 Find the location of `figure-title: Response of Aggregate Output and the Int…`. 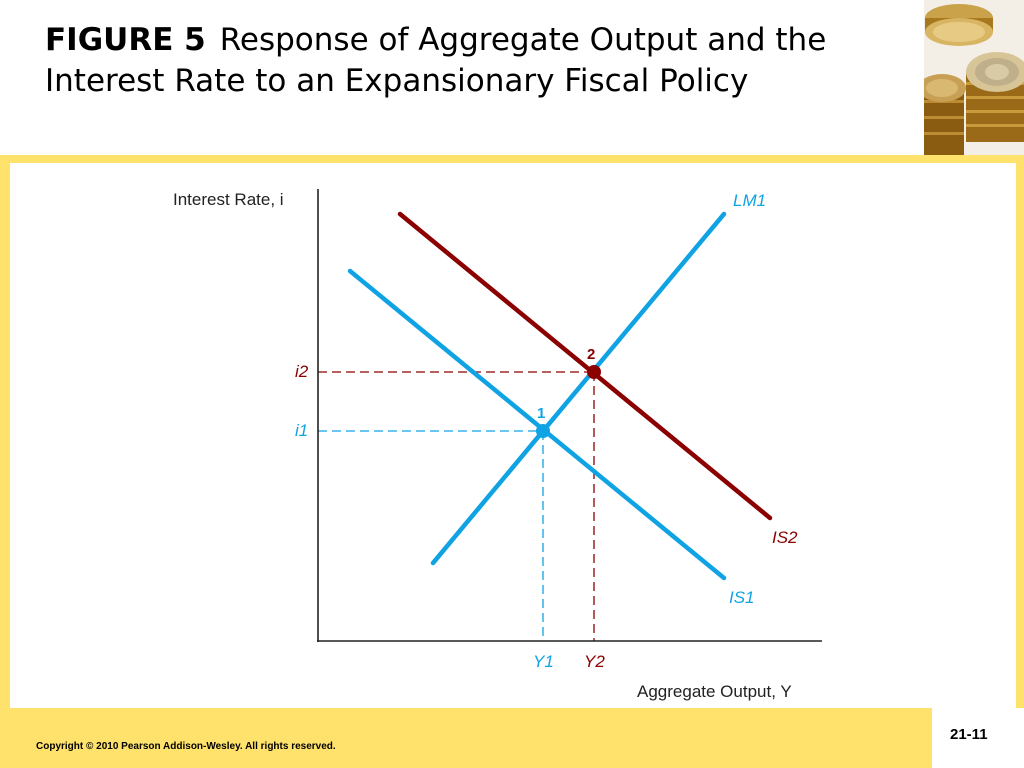

figure-title: Response of Aggregate Output and the Int… is located at coordinates (436, 60).